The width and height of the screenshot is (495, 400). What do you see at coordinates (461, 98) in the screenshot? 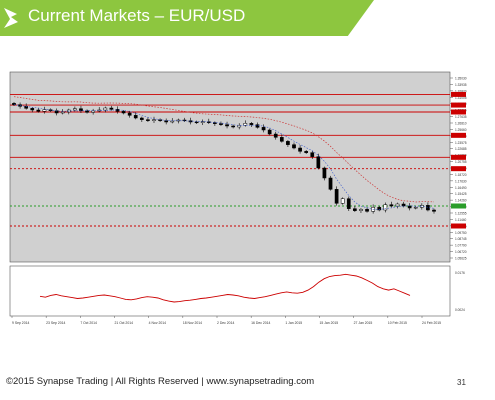
I see `y-tick-label: 1.31005` at bounding box center [461, 98].